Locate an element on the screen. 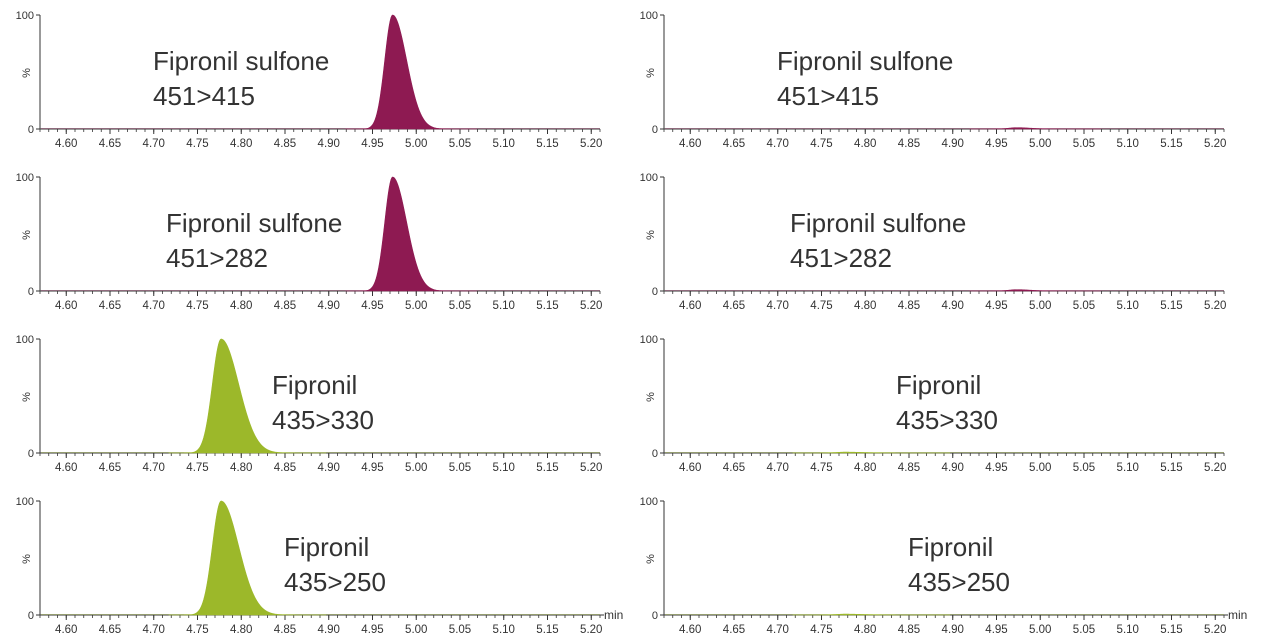  transition-label: 435>250 is located at coordinates (959, 582).